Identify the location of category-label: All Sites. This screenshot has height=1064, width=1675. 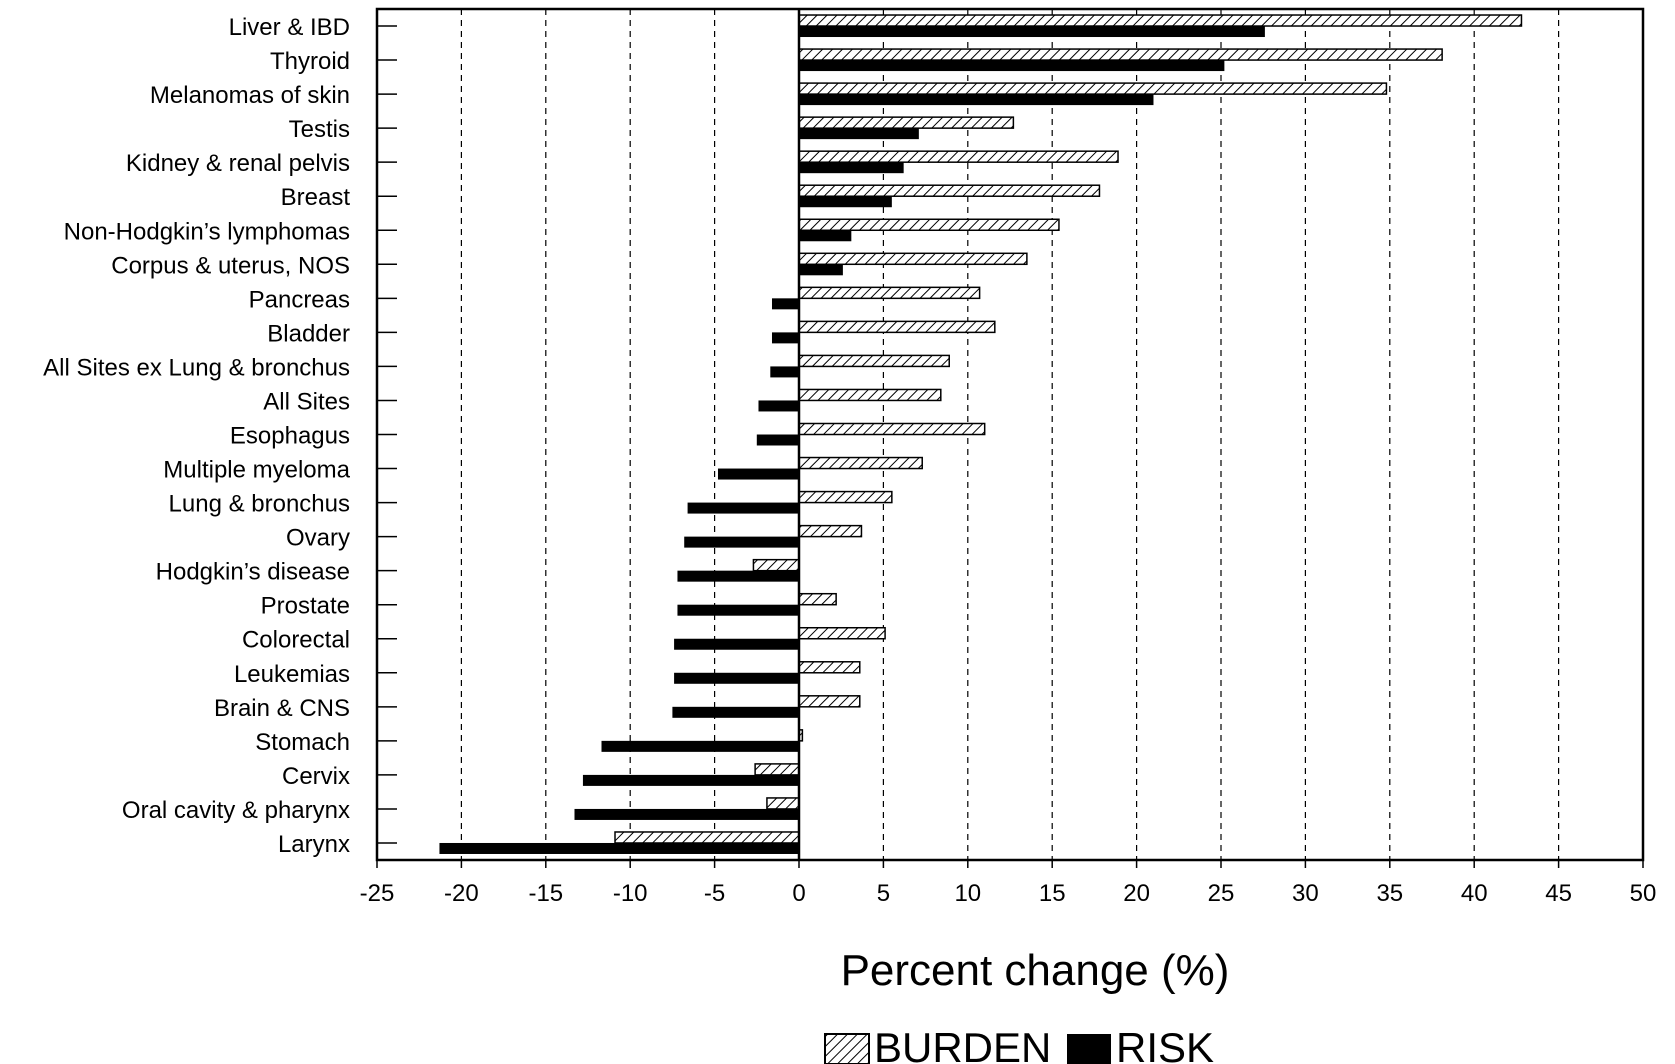
(306, 401).